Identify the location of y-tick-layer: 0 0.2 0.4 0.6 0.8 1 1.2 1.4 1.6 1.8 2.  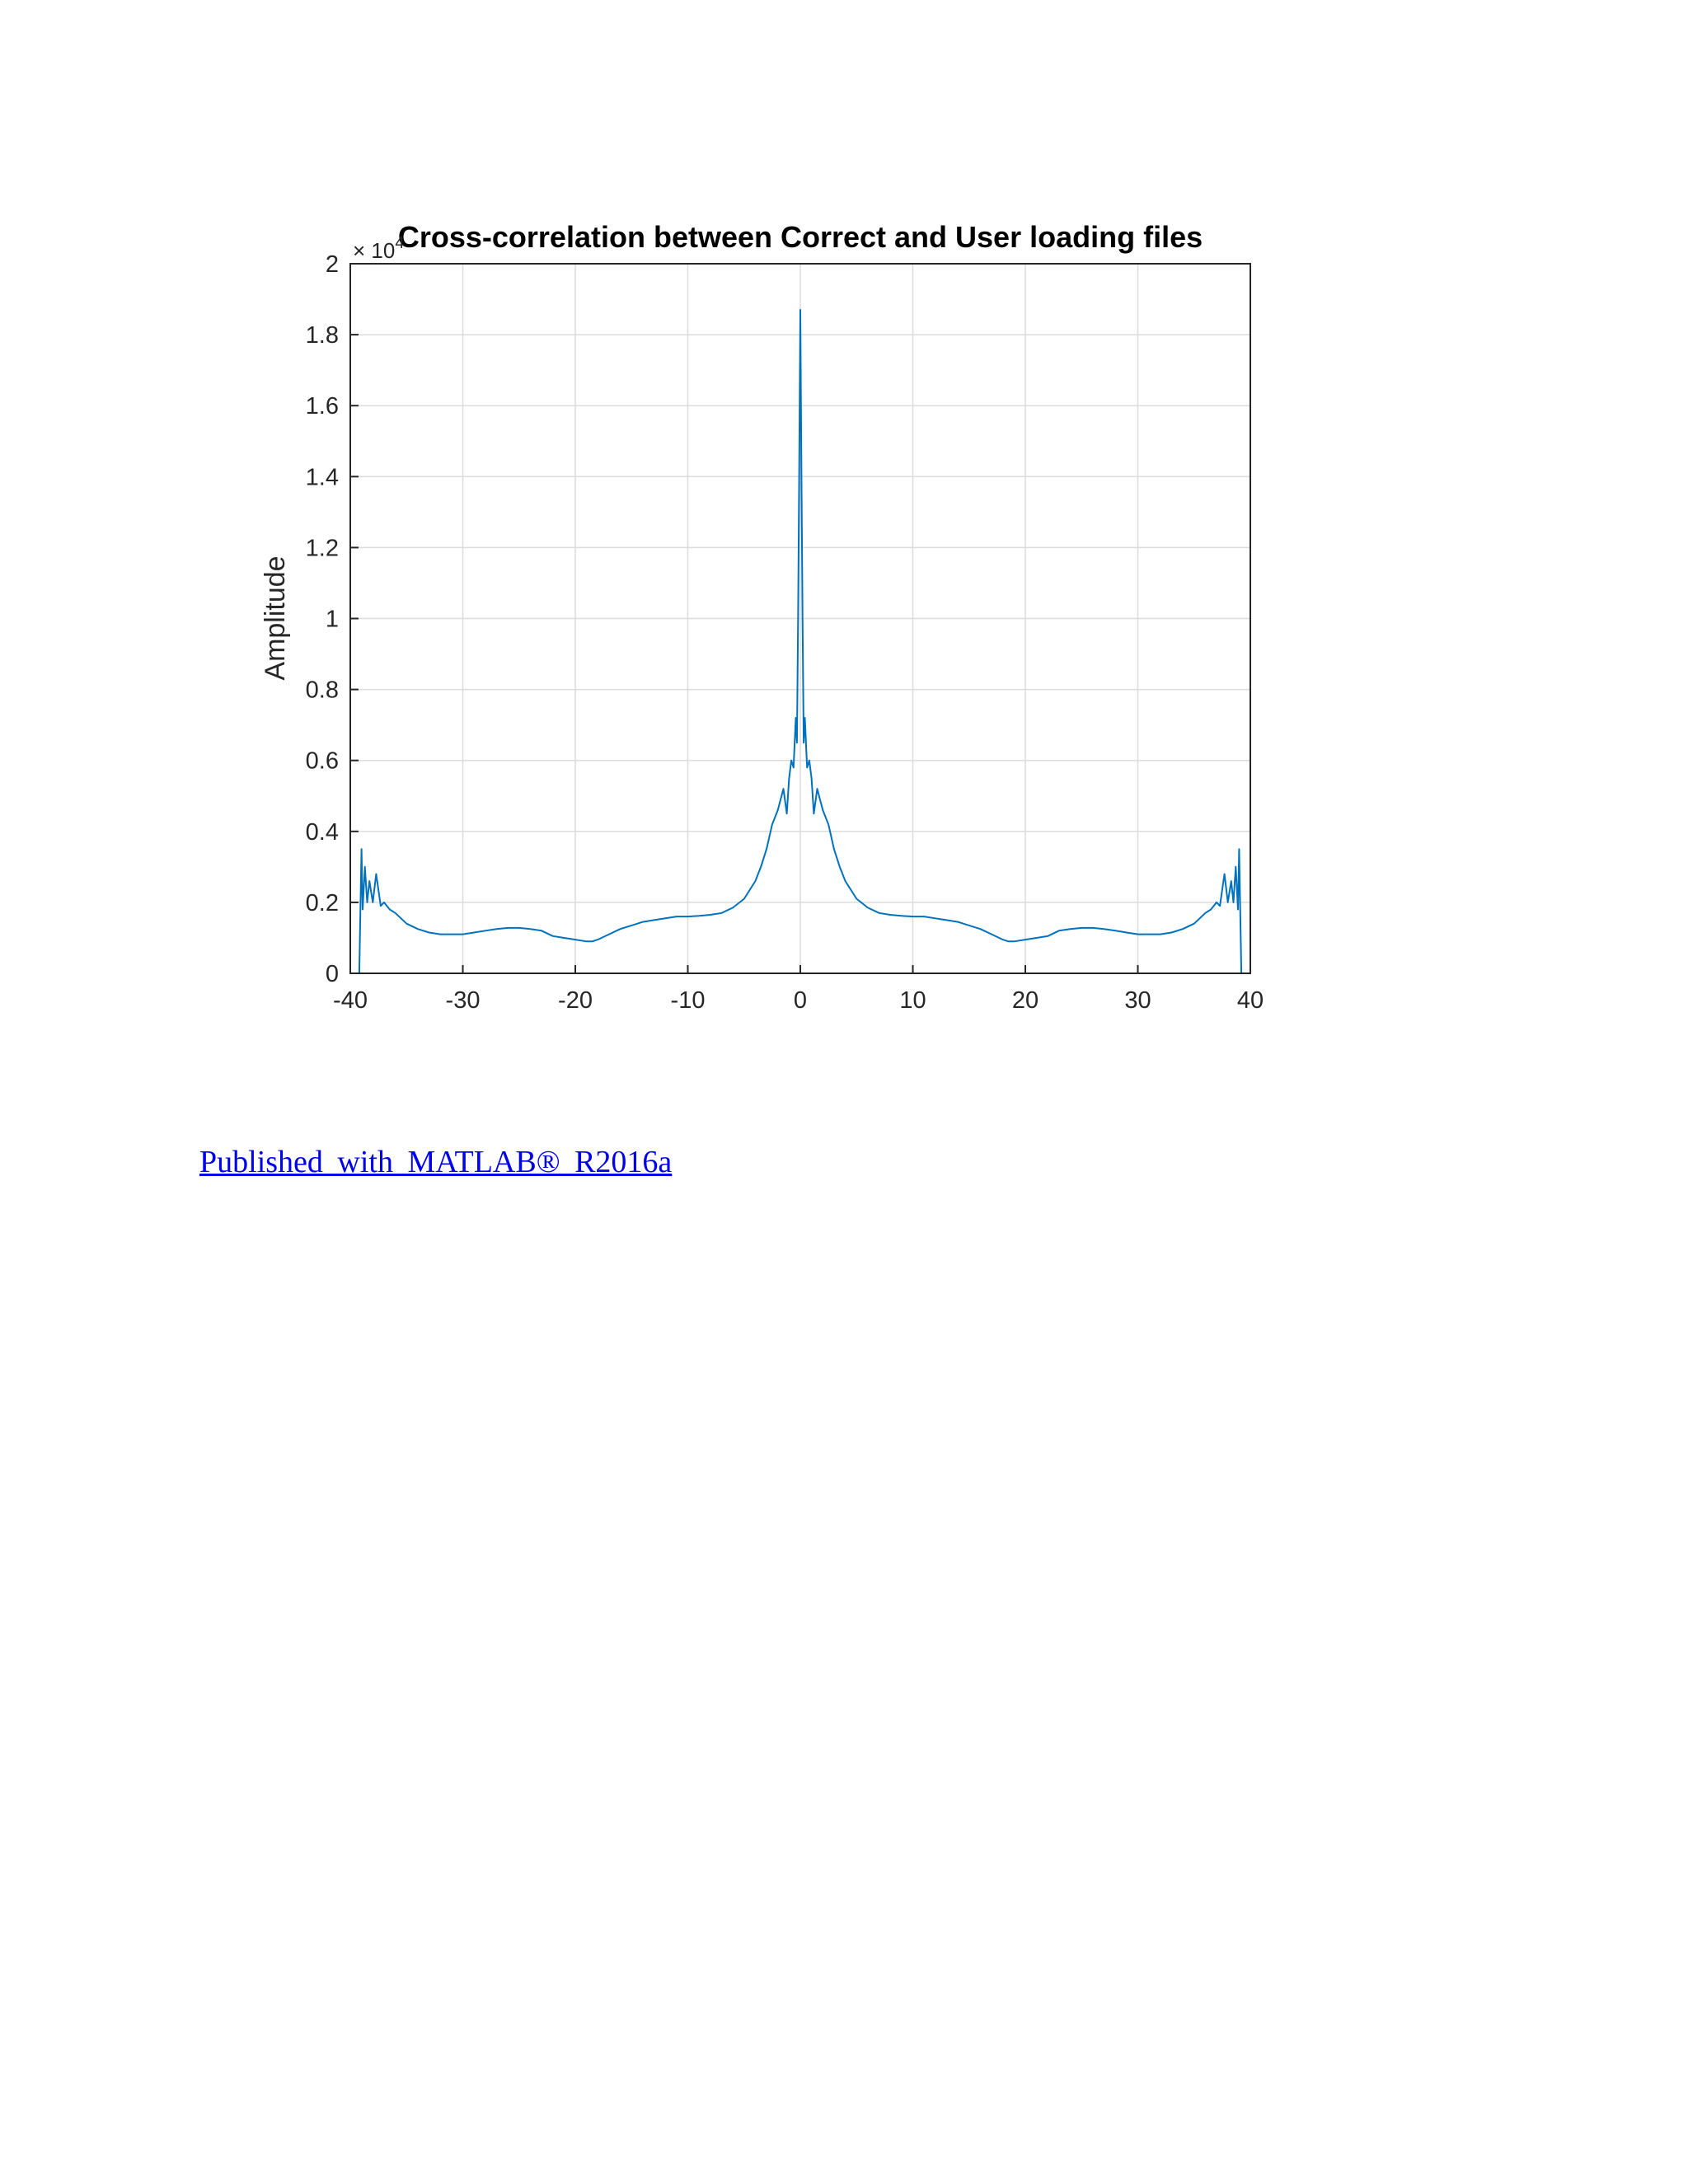
(332, 619).